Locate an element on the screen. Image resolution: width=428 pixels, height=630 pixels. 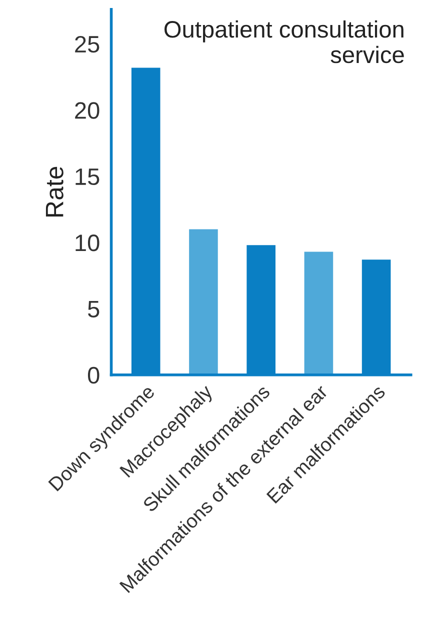
y-tick-label: 10 is located at coordinates (88, 243).